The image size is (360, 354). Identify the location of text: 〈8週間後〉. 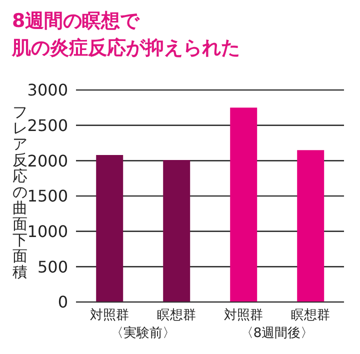
(277, 333).